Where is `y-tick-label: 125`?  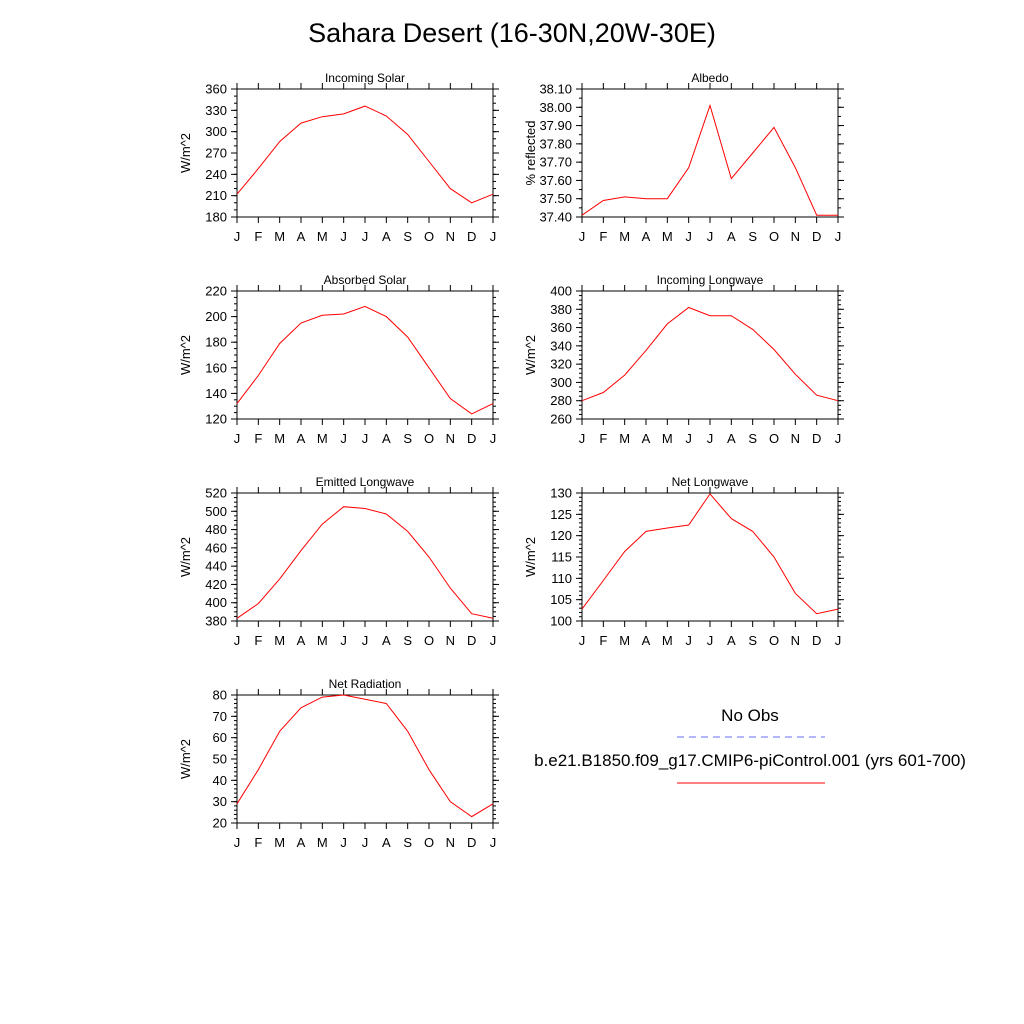 y-tick-label: 125 is located at coordinates (561, 514).